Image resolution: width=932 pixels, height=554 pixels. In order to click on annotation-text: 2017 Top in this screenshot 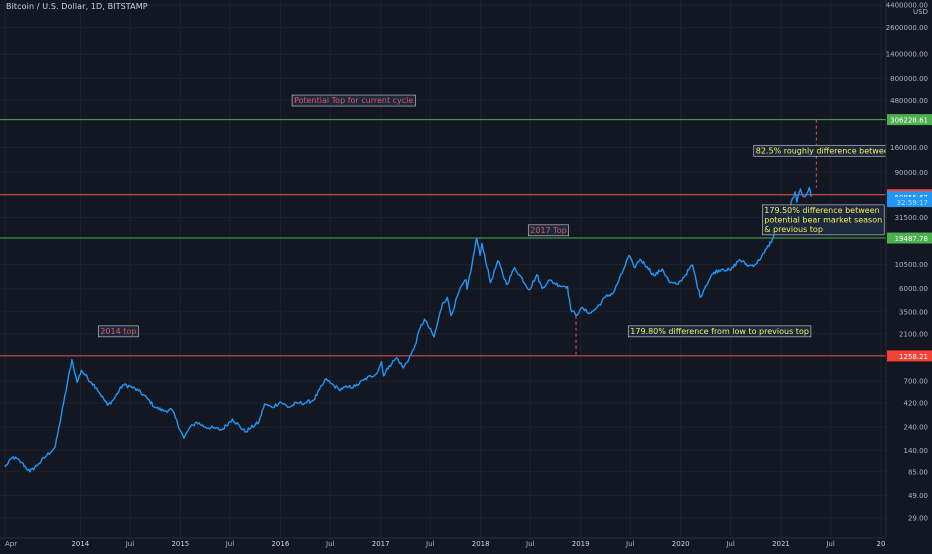, I will do `click(548, 230)`.